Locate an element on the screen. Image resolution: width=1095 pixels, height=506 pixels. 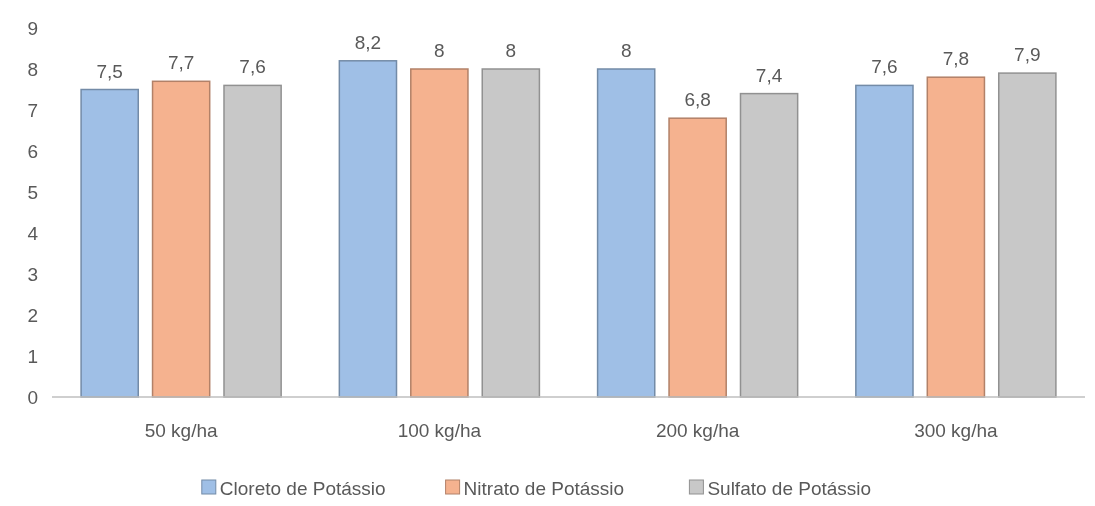
legend-label: Cloreto de Potássio is located at coordinates (302, 488).